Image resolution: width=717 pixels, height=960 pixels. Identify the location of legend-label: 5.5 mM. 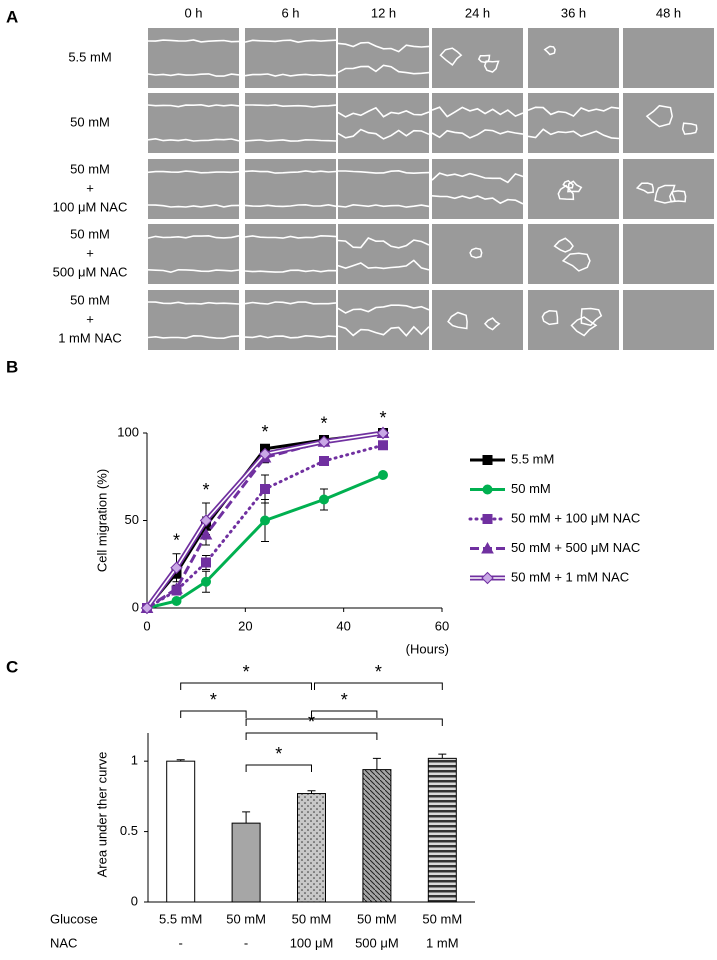
(532, 458).